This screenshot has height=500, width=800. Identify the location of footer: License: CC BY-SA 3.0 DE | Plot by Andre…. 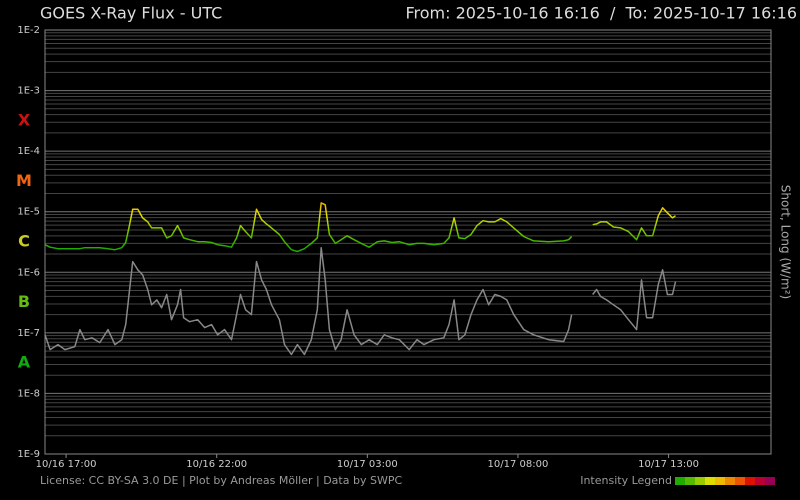
(221, 480).